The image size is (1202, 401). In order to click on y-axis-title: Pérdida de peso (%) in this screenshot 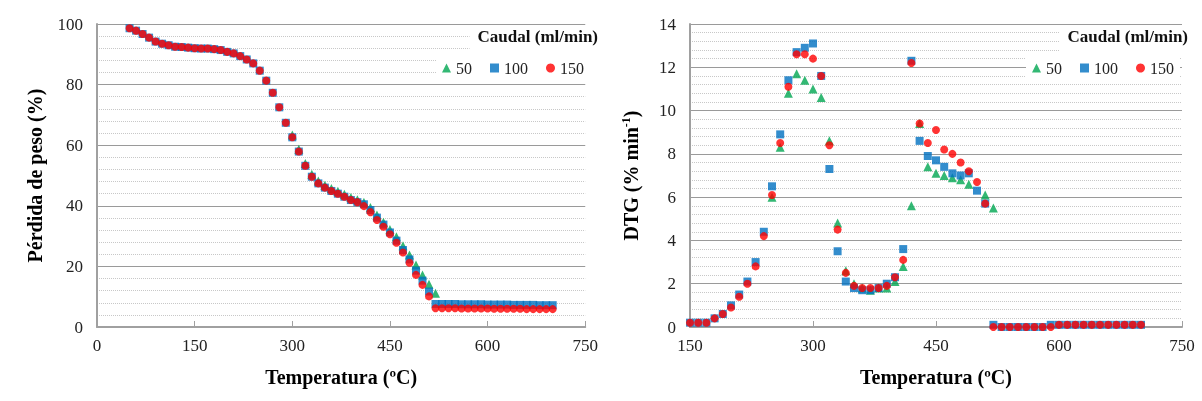, I will do `click(35, 175)`.